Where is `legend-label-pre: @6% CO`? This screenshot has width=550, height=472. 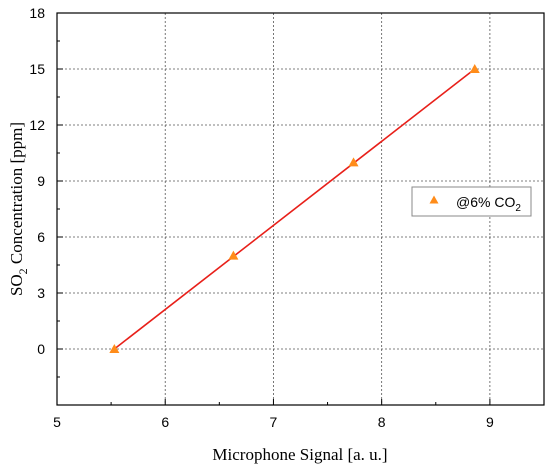 legend-label-pre: @6% CO is located at coordinates (485, 202).